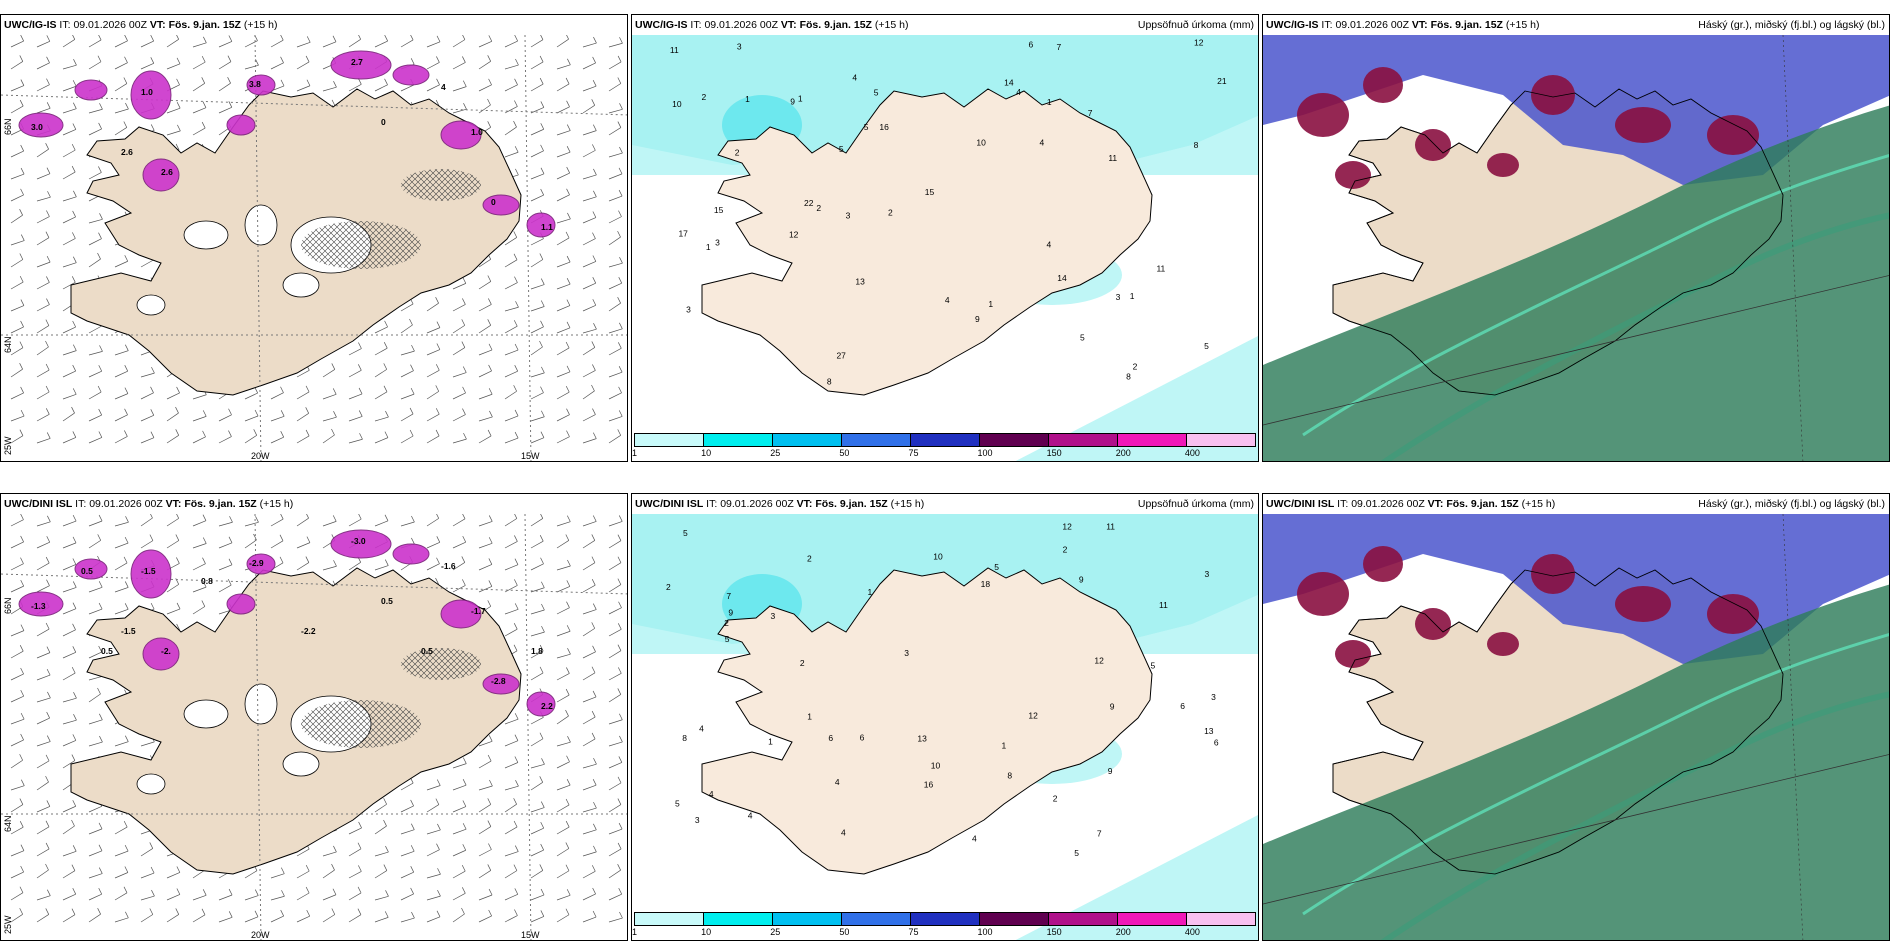 The width and height of the screenshot is (1900, 950). Describe the element at coordinates (706, 453) in the screenshot. I see `colorbar-label: 10` at that location.